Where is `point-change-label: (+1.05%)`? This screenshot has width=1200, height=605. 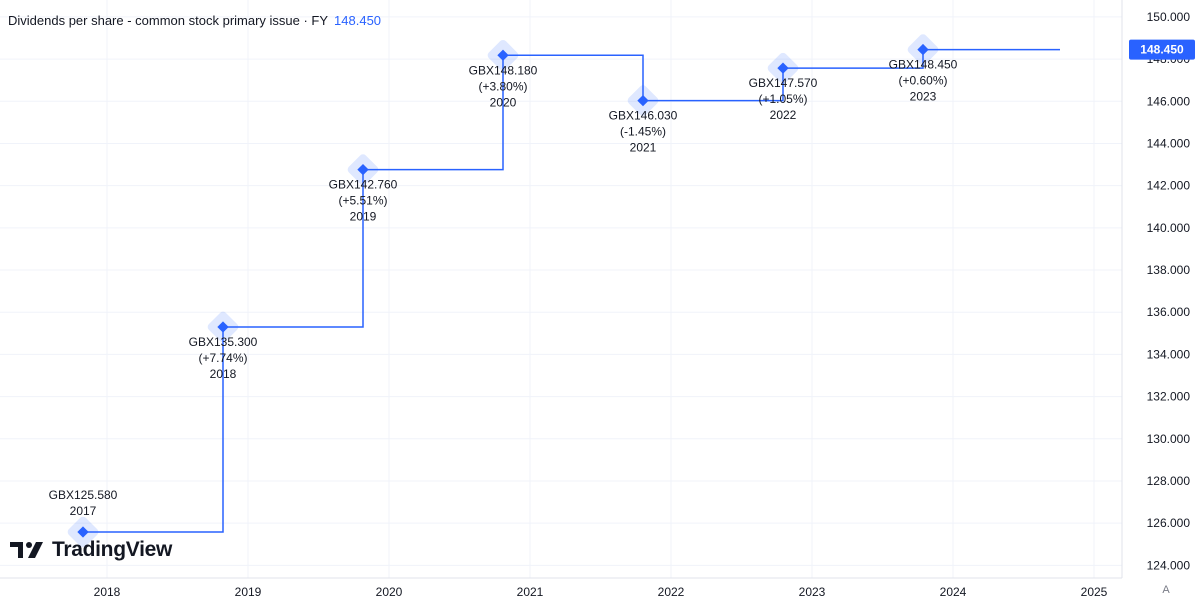
point-change-label: (+1.05%) is located at coordinates (782, 99).